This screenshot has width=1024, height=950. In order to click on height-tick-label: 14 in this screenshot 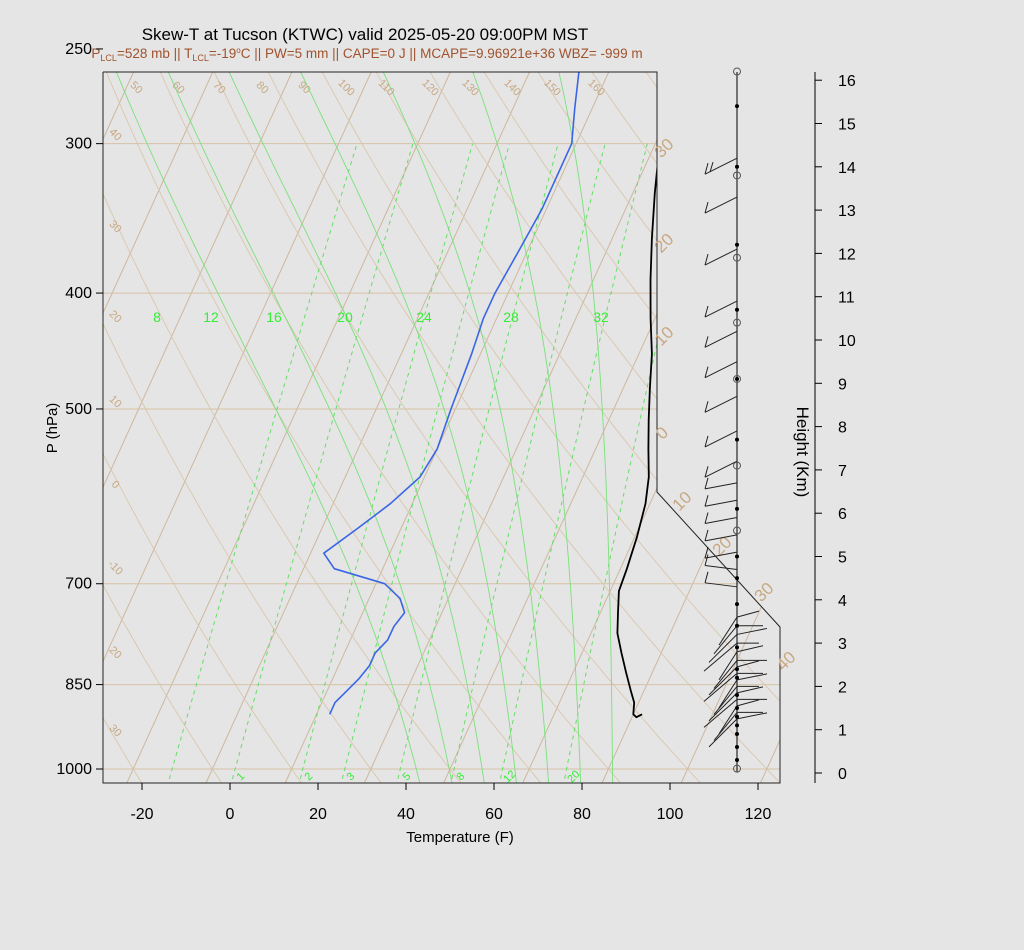, I will do `click(847, 168)`.